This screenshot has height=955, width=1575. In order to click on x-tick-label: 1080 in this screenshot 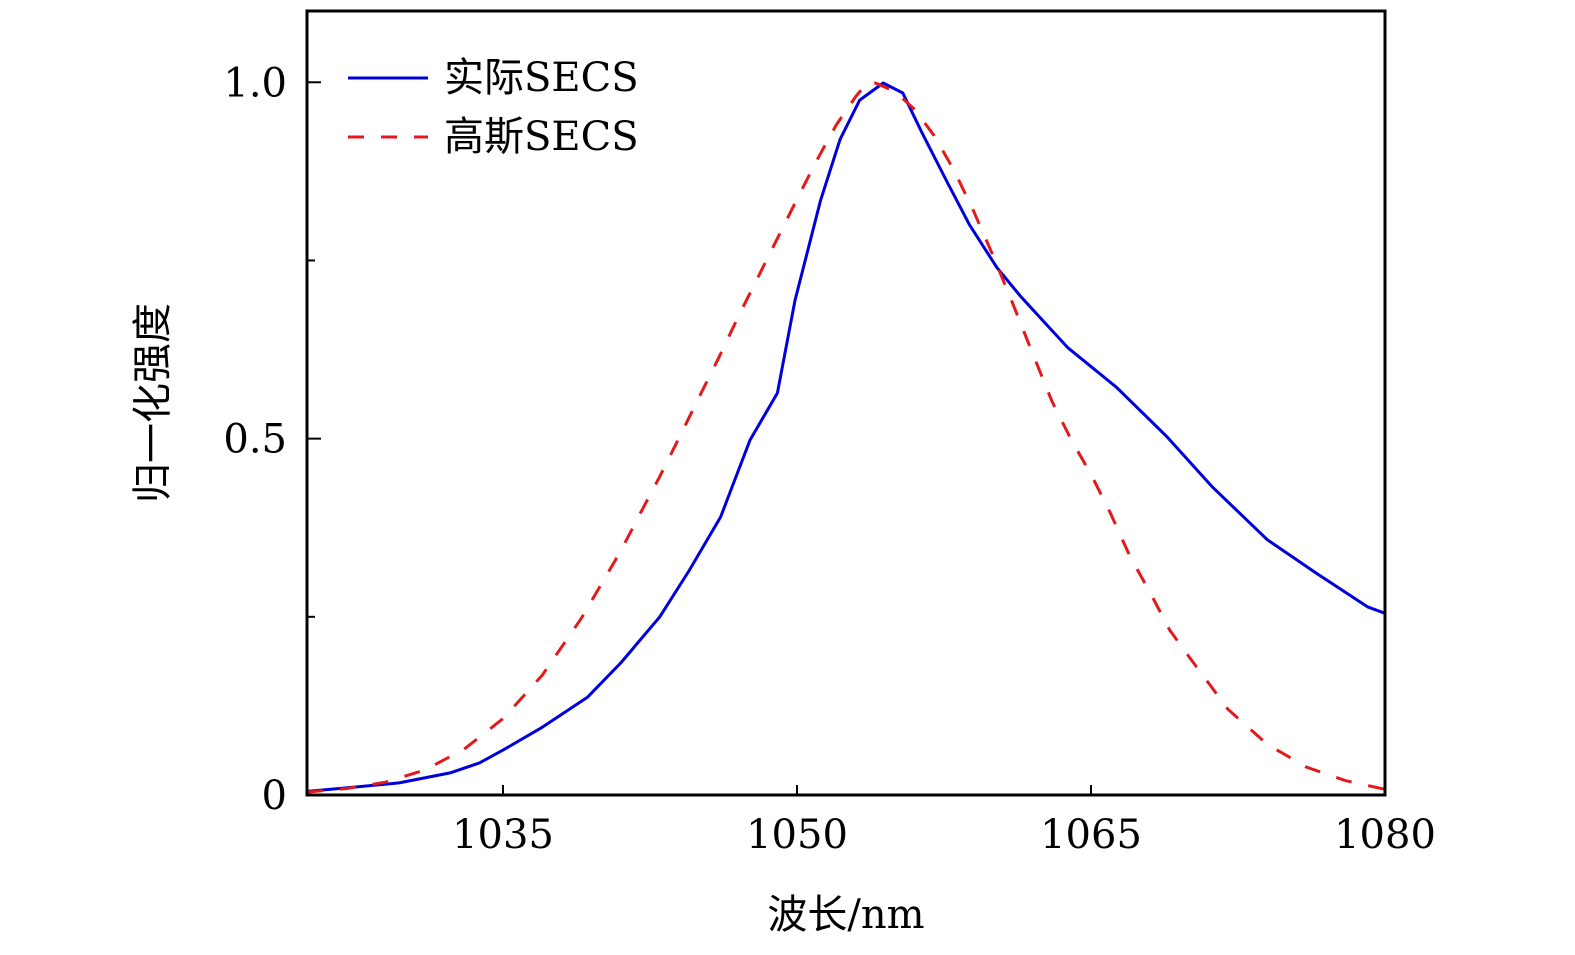, I will do `click(1385, 835)`.